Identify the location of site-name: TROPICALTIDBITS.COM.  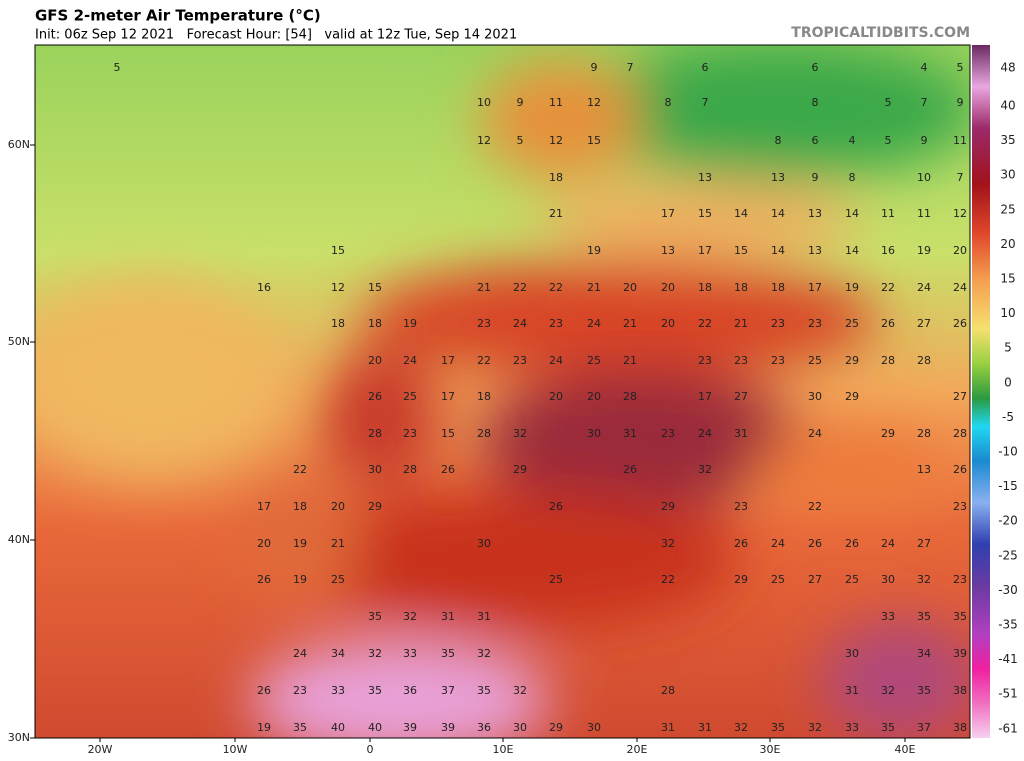
(880, 33).